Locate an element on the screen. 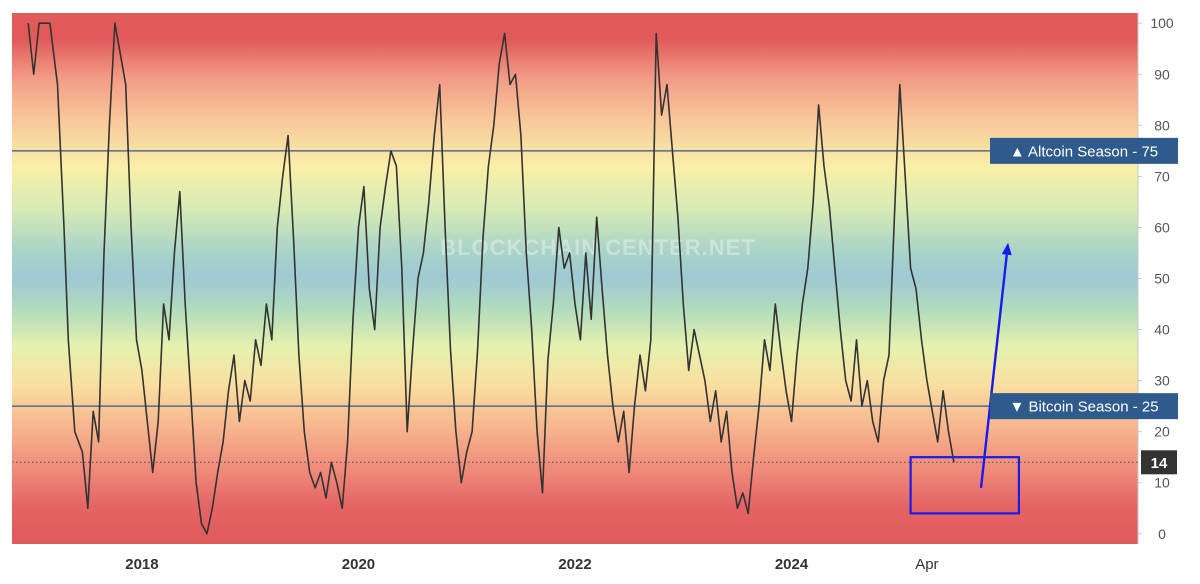 The width and height of the screenshot is (1200, 584). x-tick-label: 2020 is located at coordinates (358, 564).